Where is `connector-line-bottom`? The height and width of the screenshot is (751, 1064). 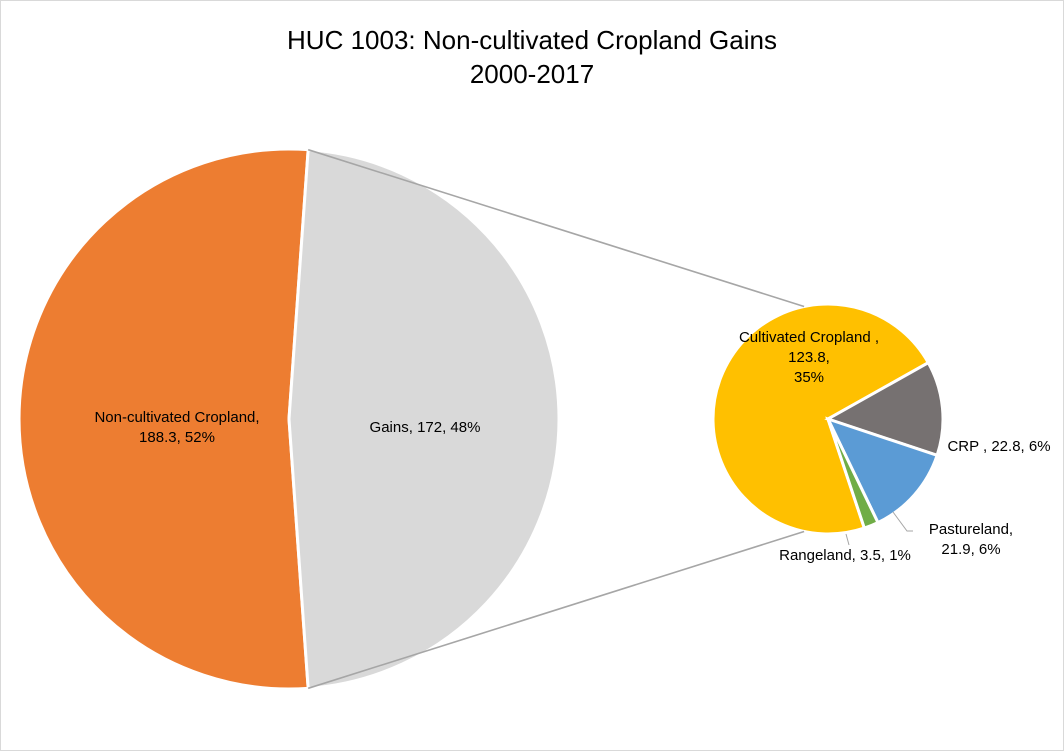
connector-line-bottom is located at coordinates (556, 610).